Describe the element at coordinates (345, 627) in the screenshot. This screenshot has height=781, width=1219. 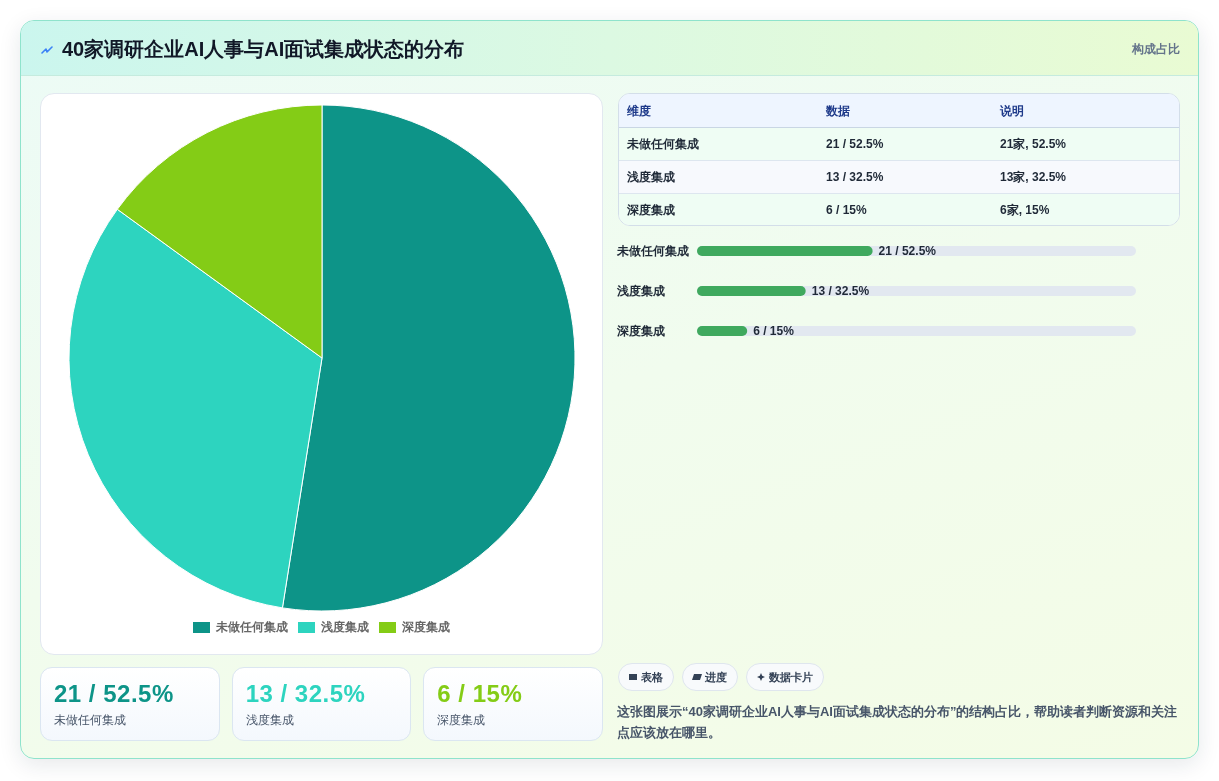
I see `legend-label: 浅度集成` at that location.